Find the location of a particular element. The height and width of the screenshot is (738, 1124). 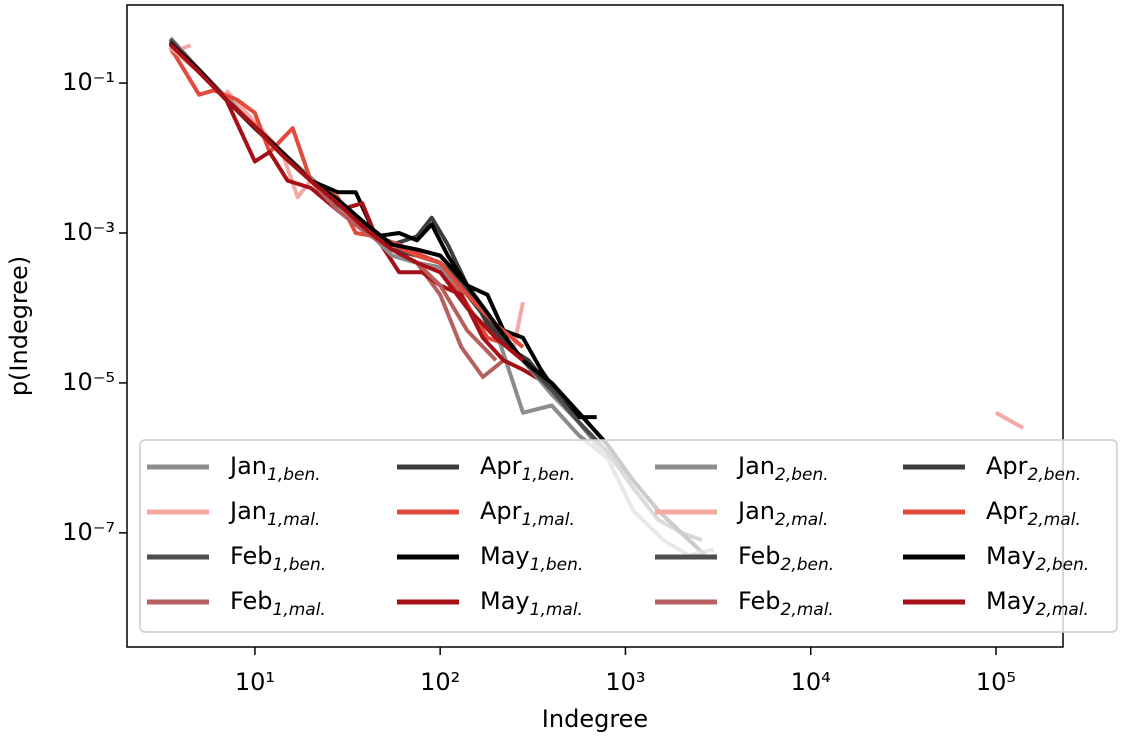

y-tick-label: 10⁻³ is located at coordinates (88, 232).